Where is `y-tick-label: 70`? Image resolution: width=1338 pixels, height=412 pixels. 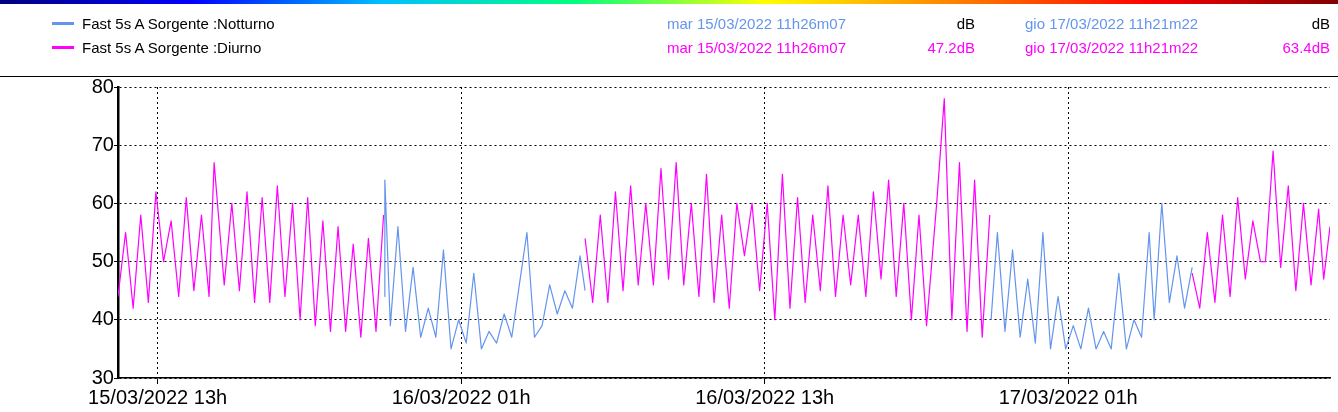 y-tick-label: 70 is located at coordinates (102, 143).